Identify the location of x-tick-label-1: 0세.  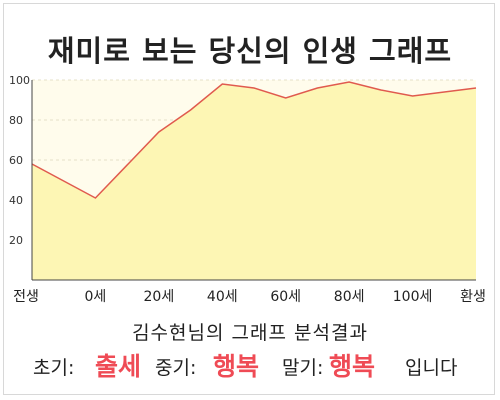
(96, 297).